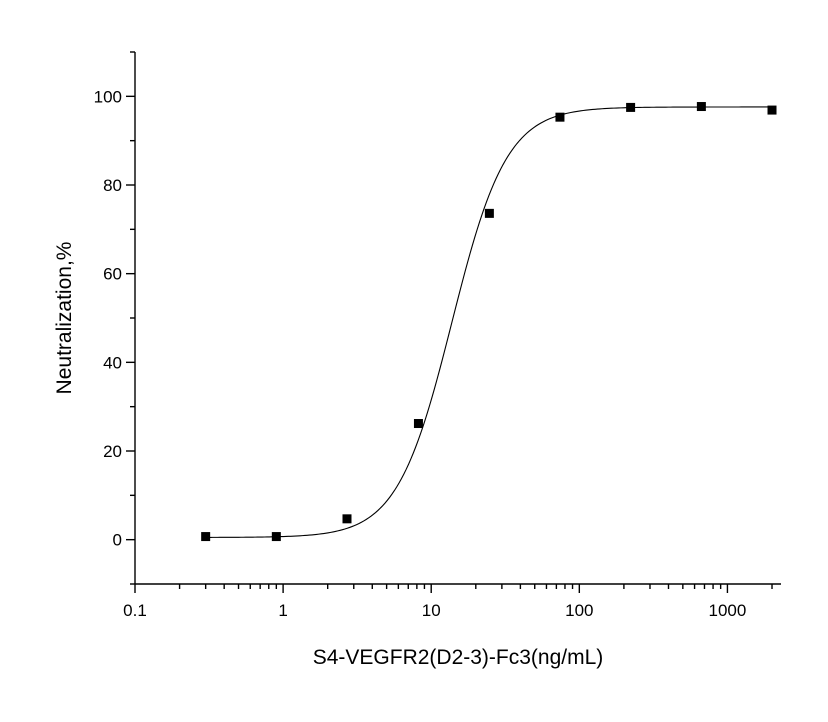 This screenshot has height=722, width=828. I want to click on y-tick-label: 100, so click(108, 96).